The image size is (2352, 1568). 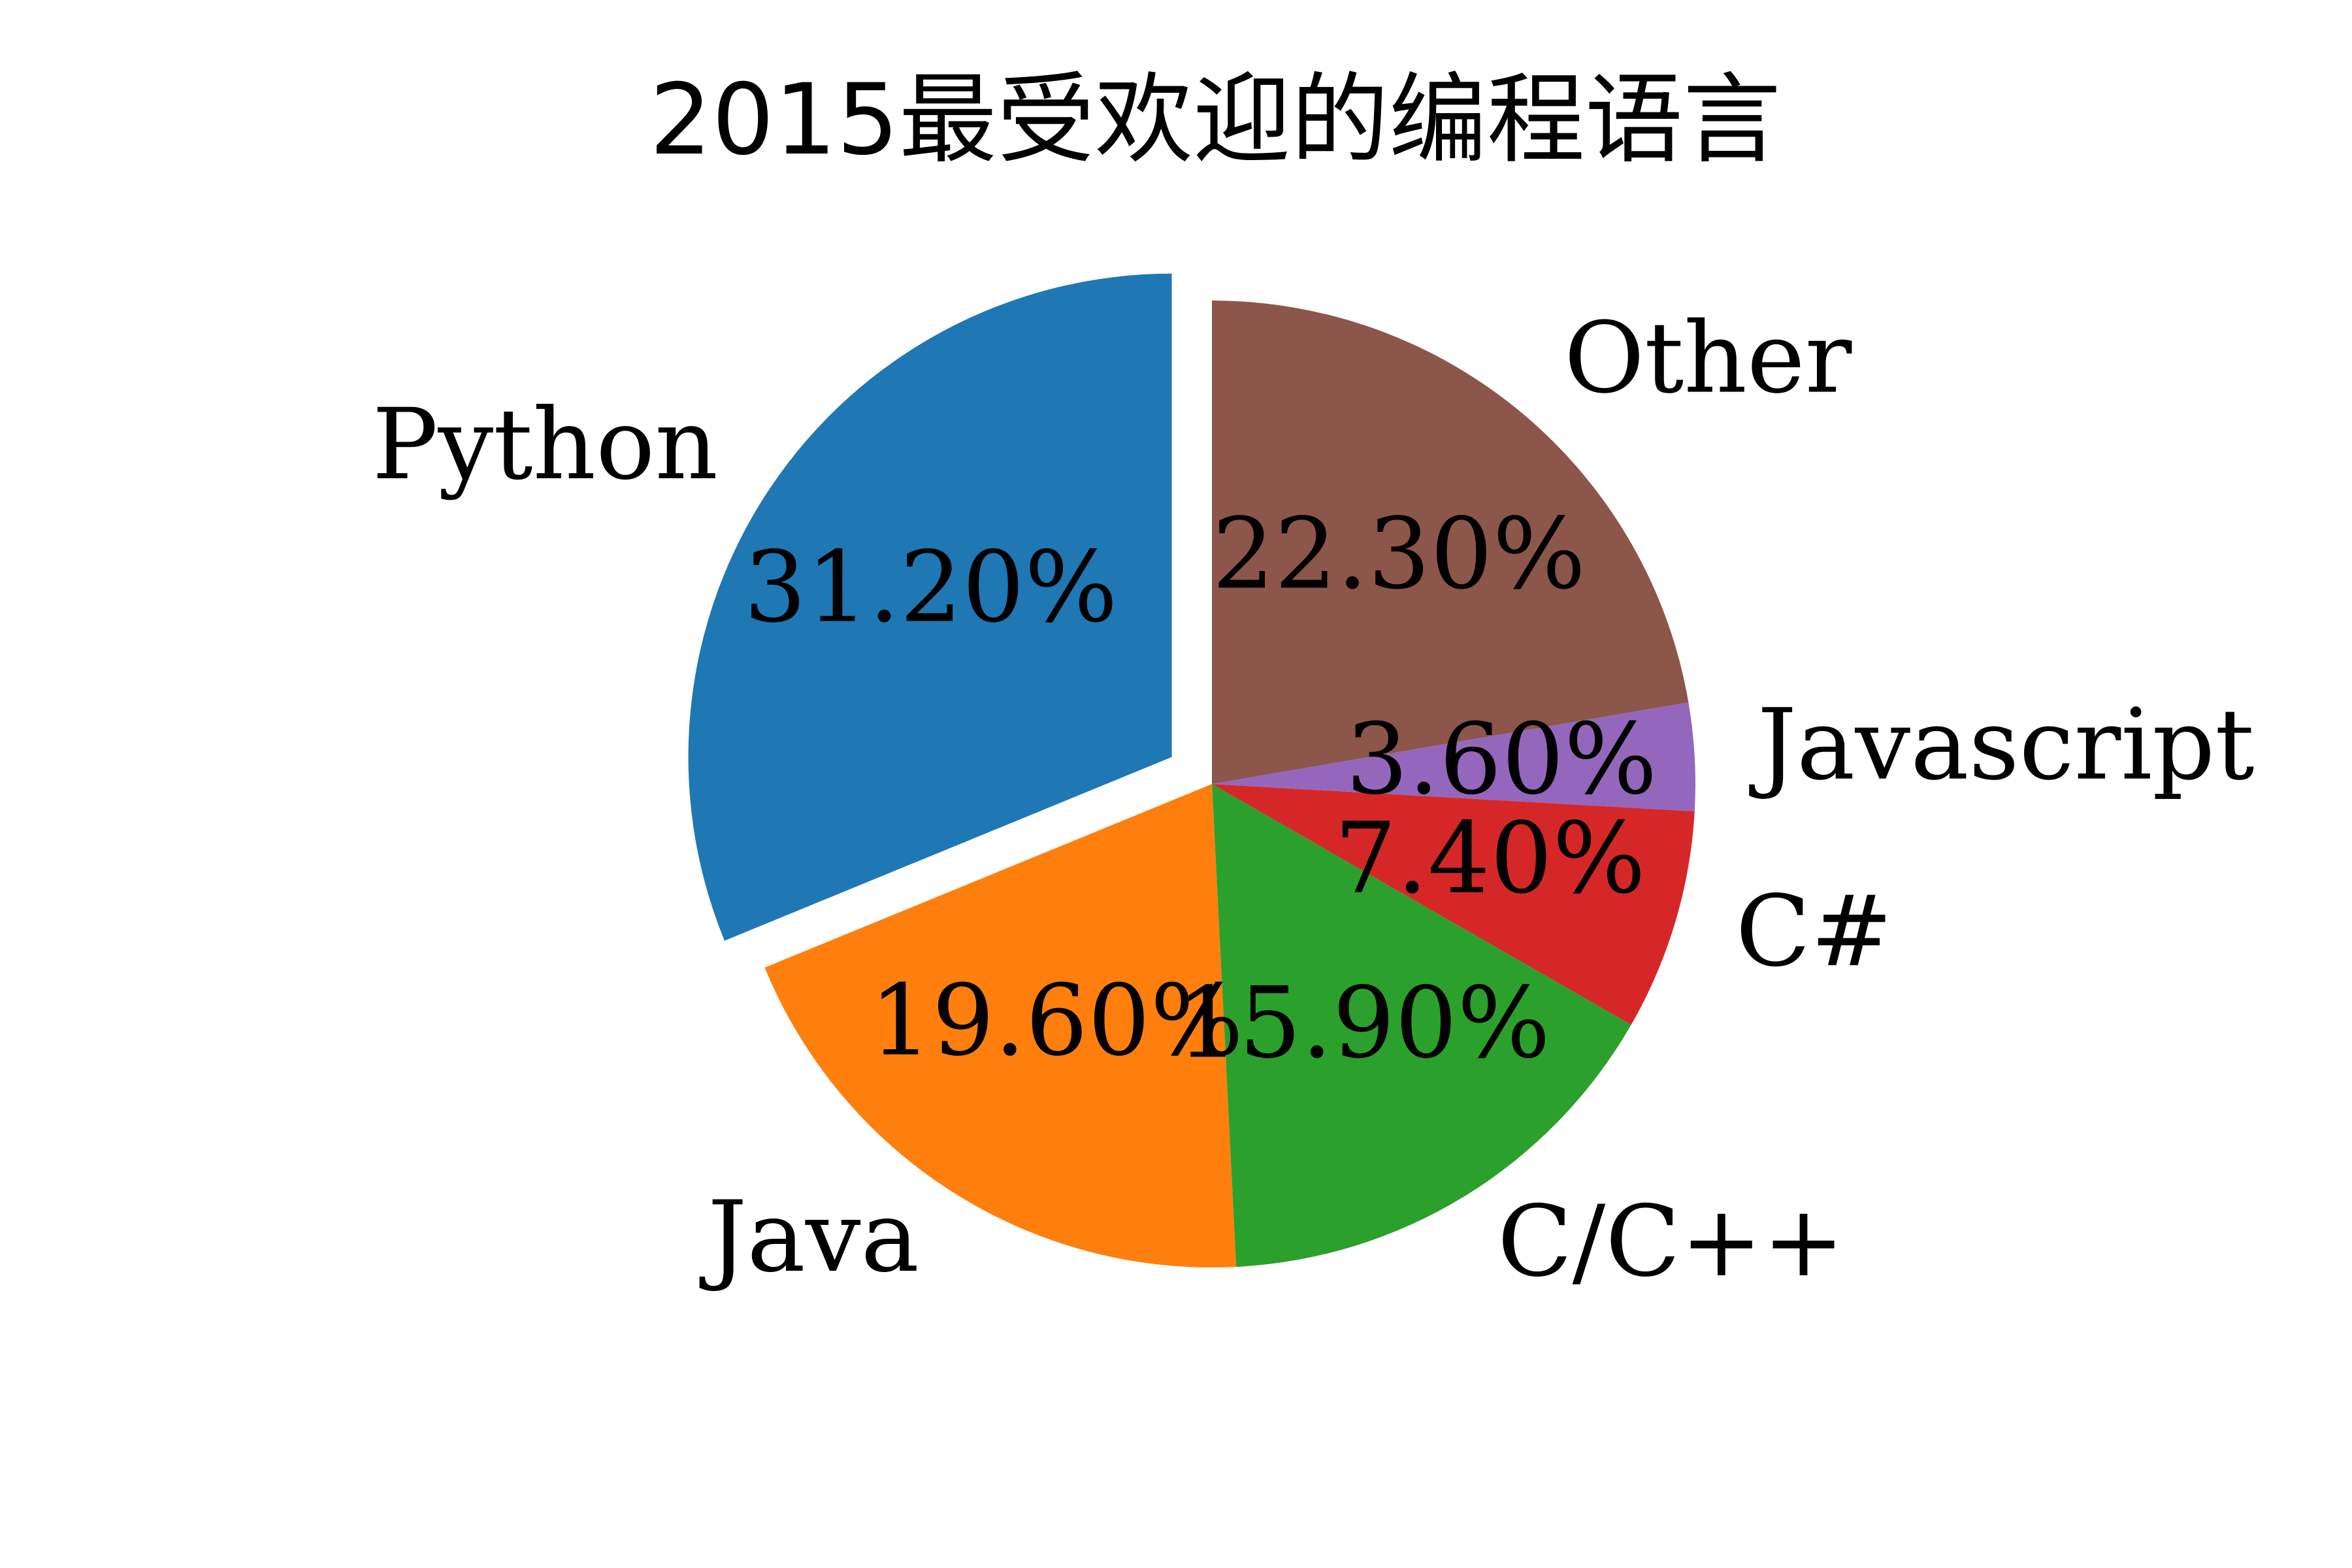 What do you see at coordinates (1056, 1021) in the screenshot?
I see `percent-label-java: 19.60%` at bounding box center [1056, 1021].